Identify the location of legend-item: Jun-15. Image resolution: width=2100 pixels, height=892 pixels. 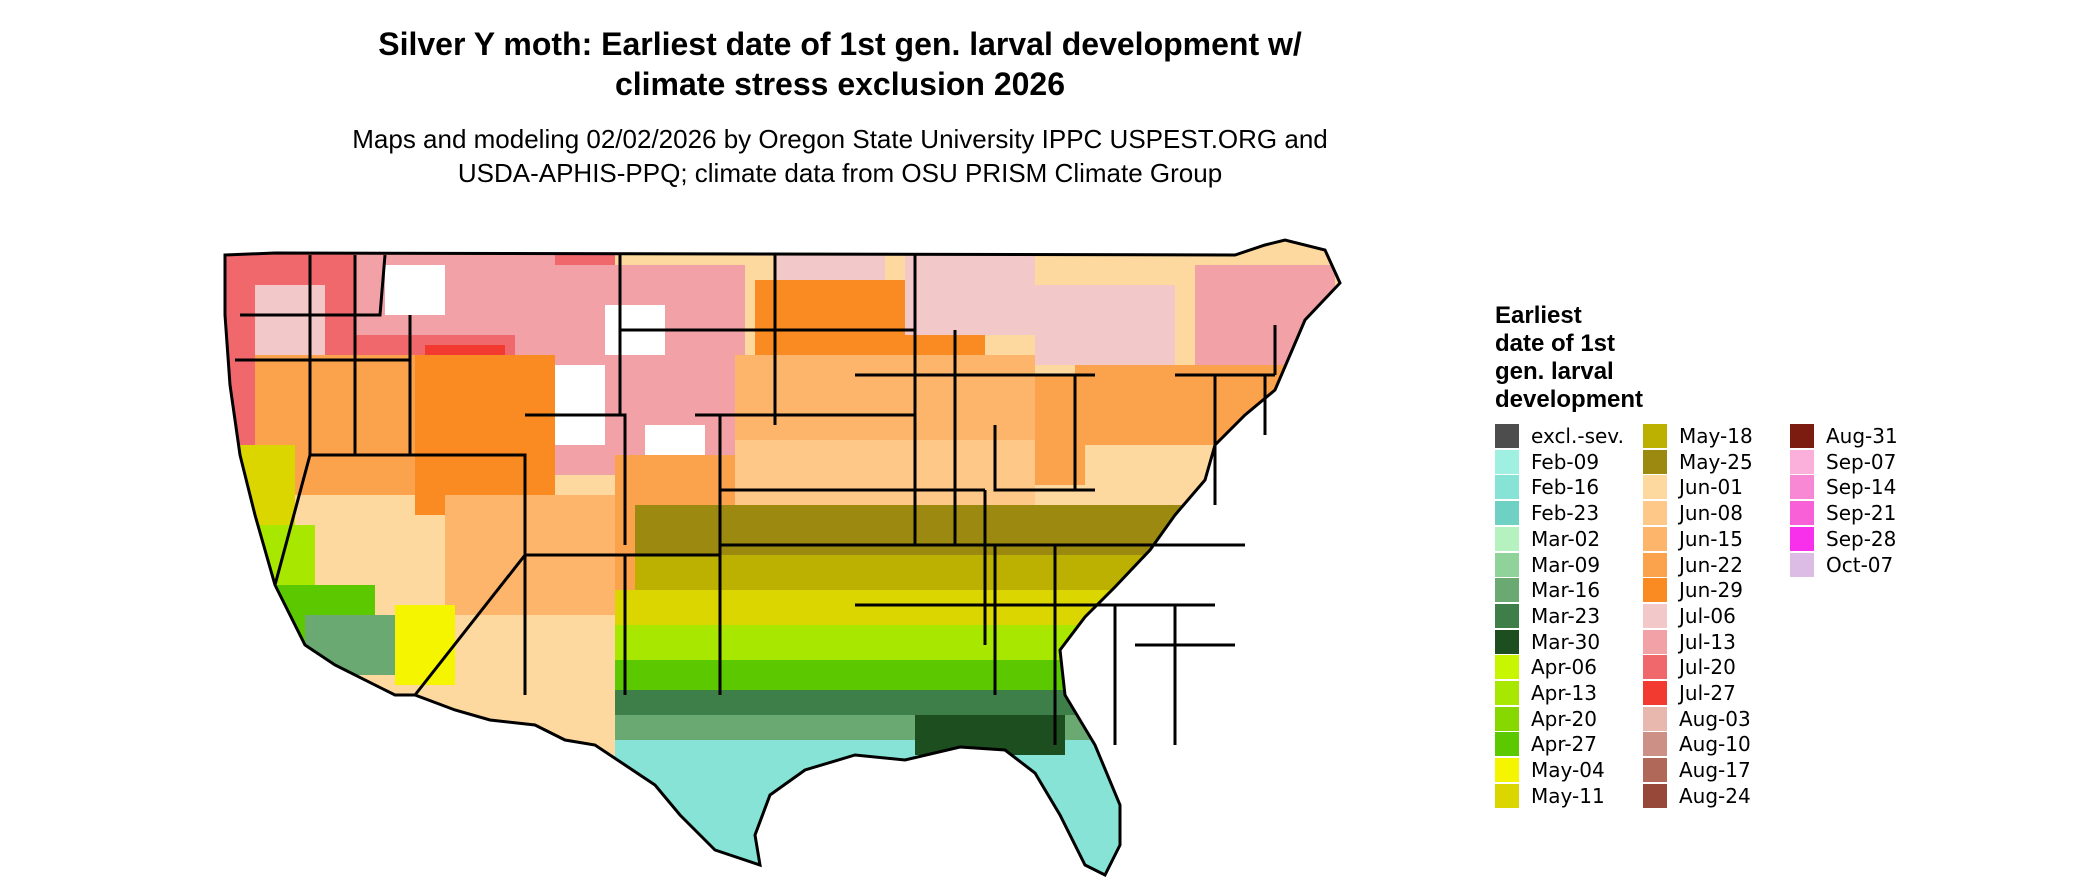
(1693, 538).